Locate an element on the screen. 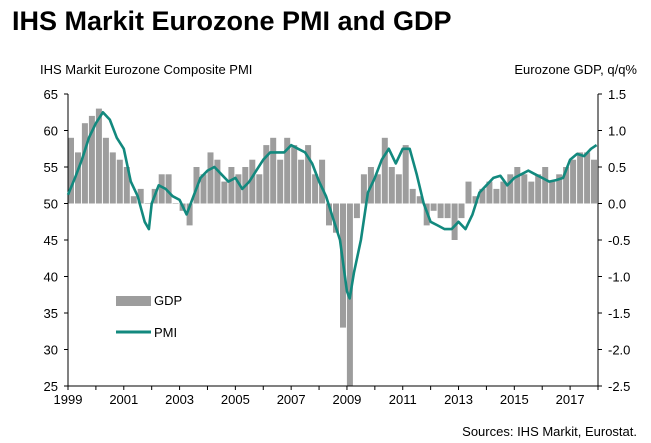 This screenshot has height=443, width=651. x-tick-label: 2003 is located at coordinates (179, 399).